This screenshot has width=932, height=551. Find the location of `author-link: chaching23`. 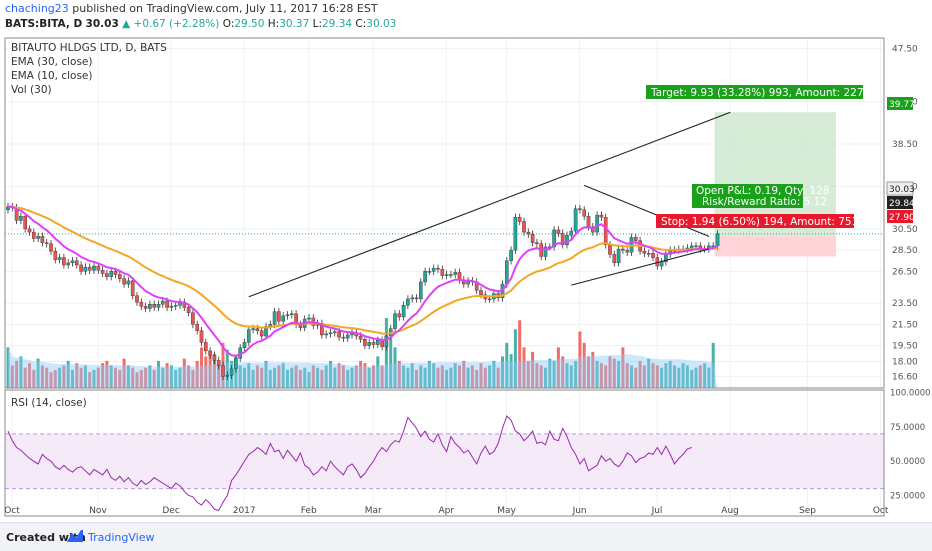

author-link: chaching23 is located at coordinates (37, 8).